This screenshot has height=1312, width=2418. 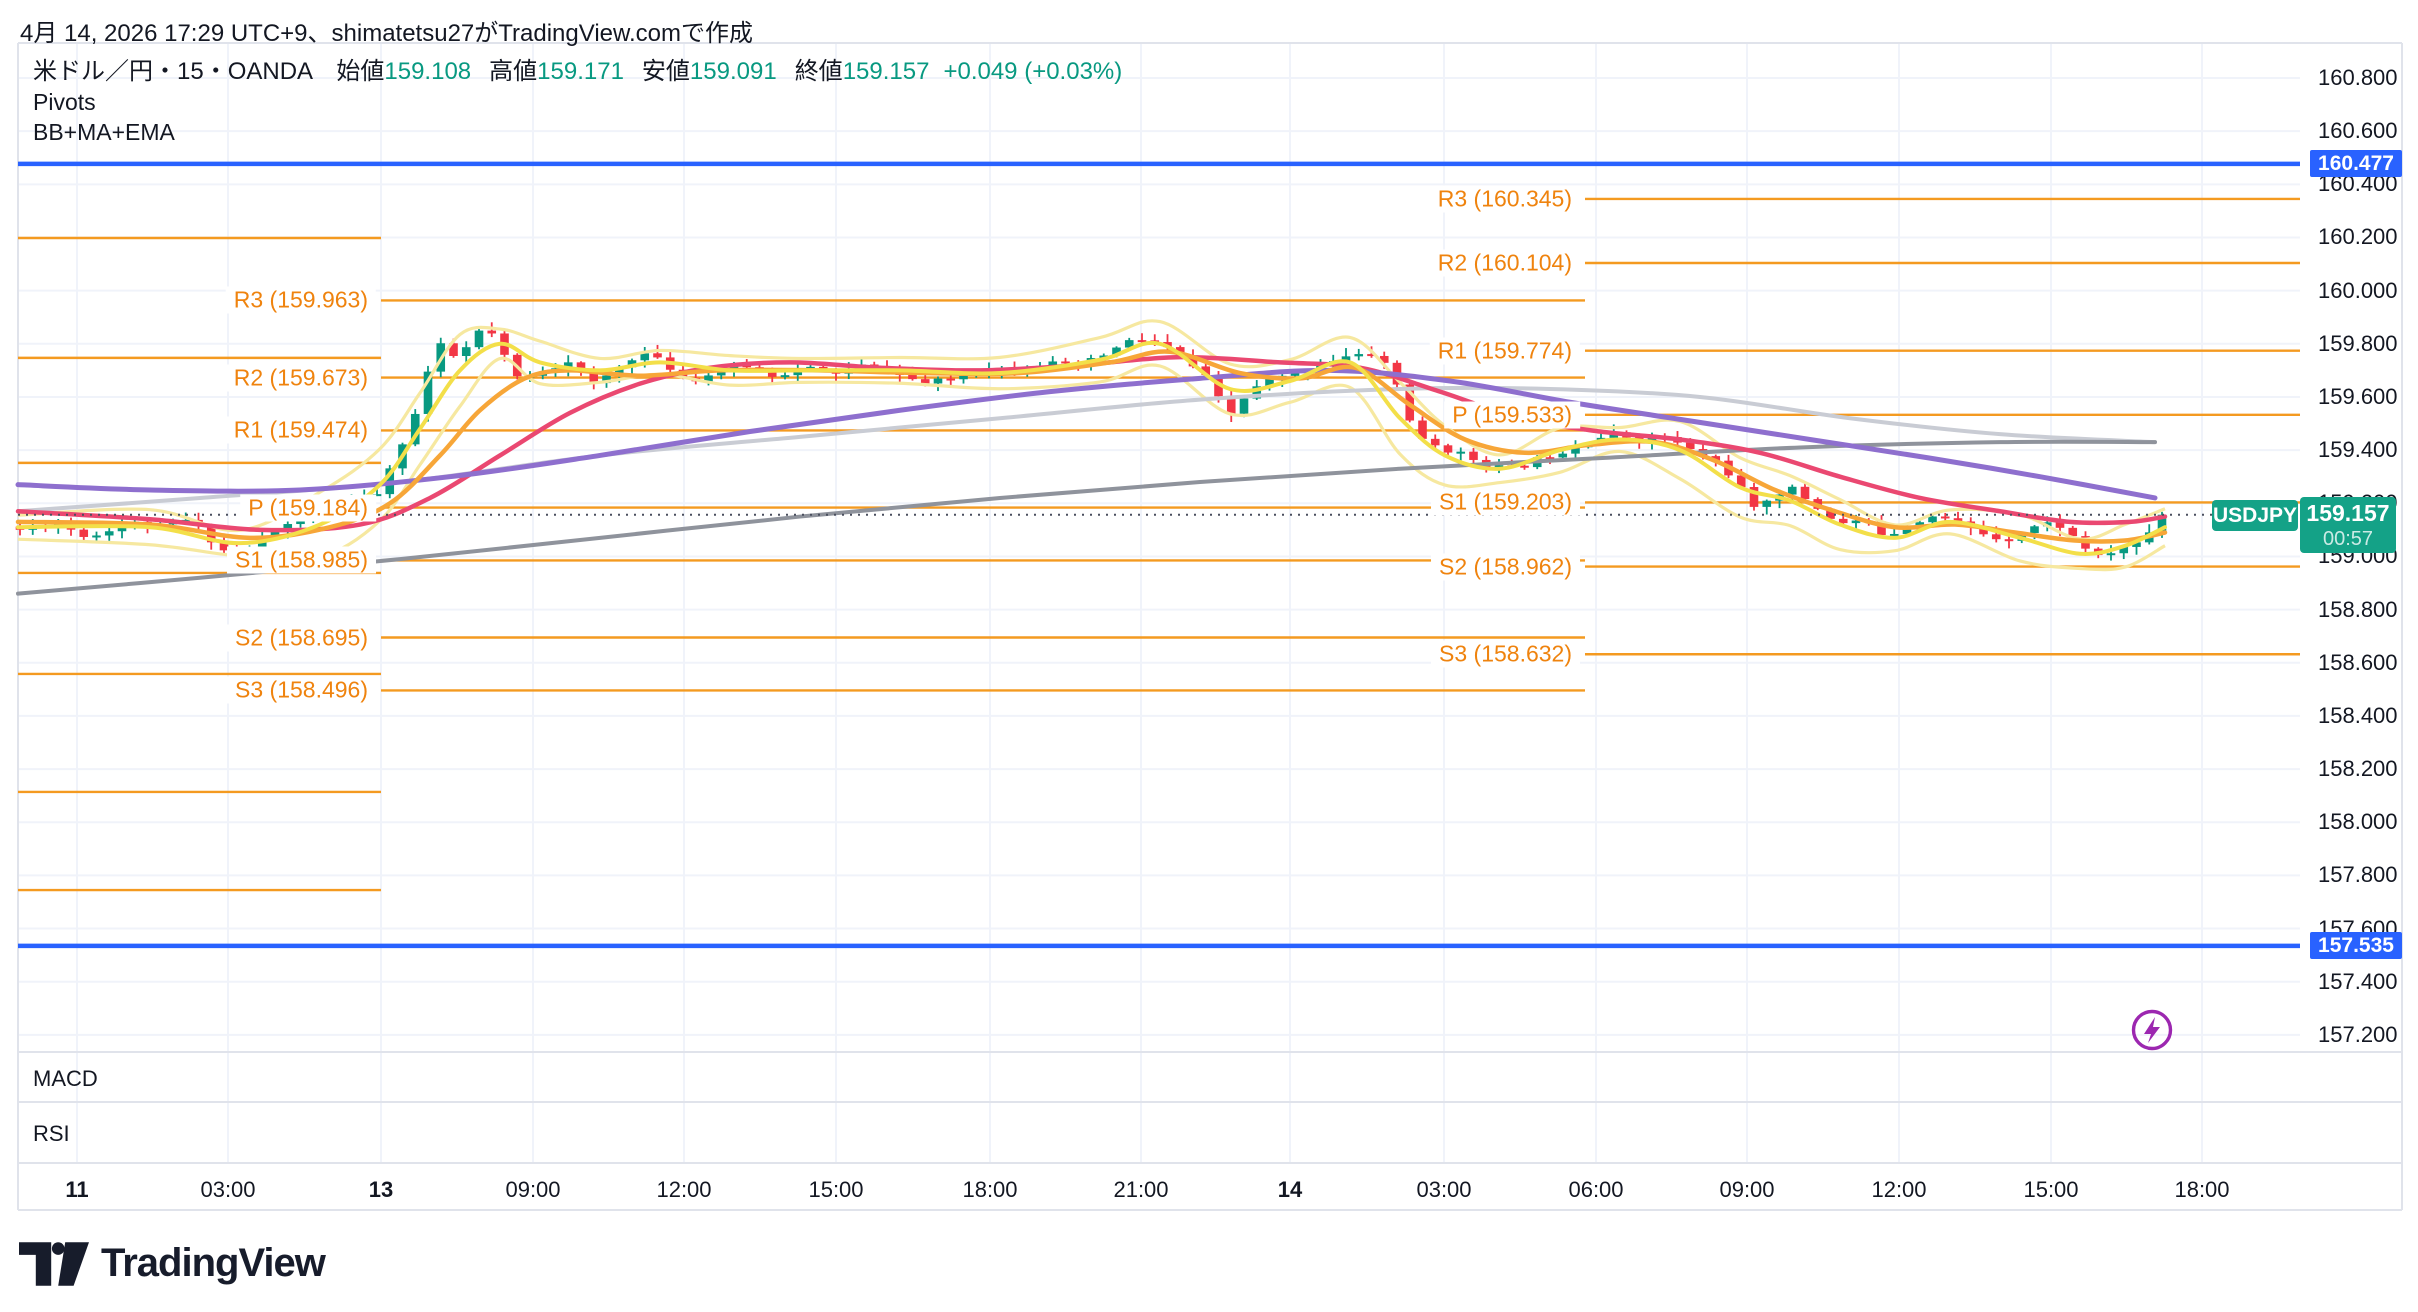 What do you see at coordinates (1596, 1189) in the screenshot?
I see `time-axis-label: 06:00` at bounding box center [1596, 1189].